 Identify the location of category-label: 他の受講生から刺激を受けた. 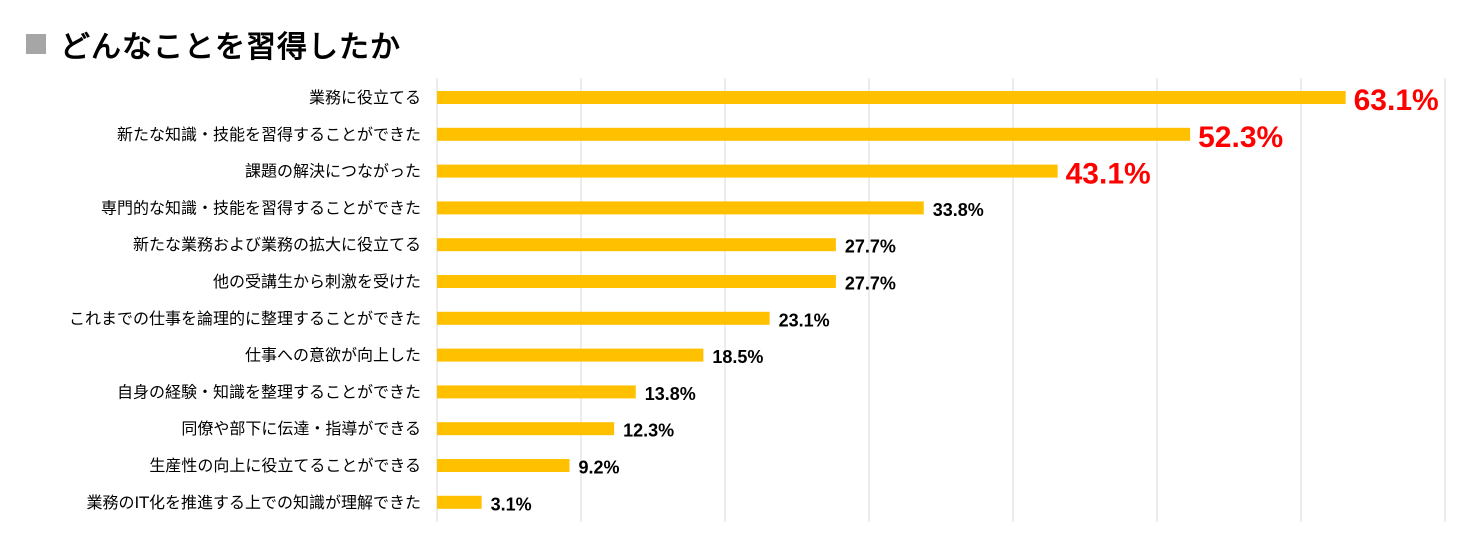
(317, 281).